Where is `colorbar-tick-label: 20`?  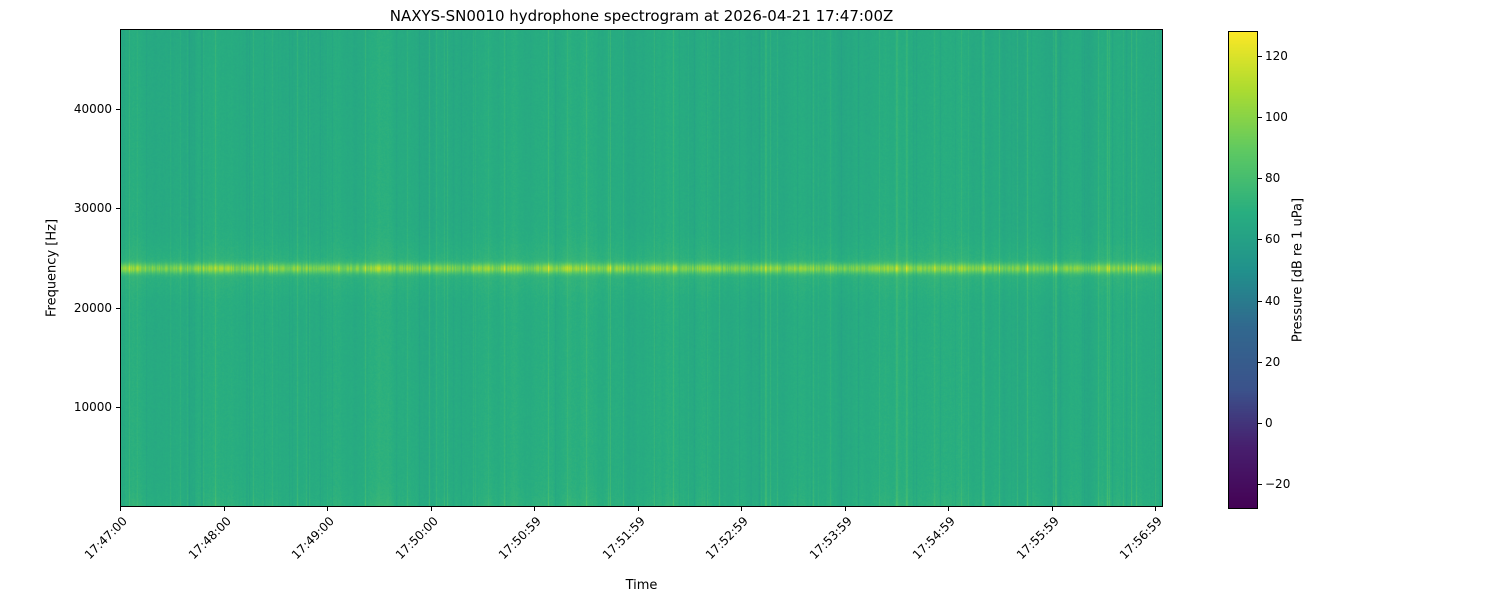
colorbar-tick-label: 20 is located at coordinates (1273, 361).